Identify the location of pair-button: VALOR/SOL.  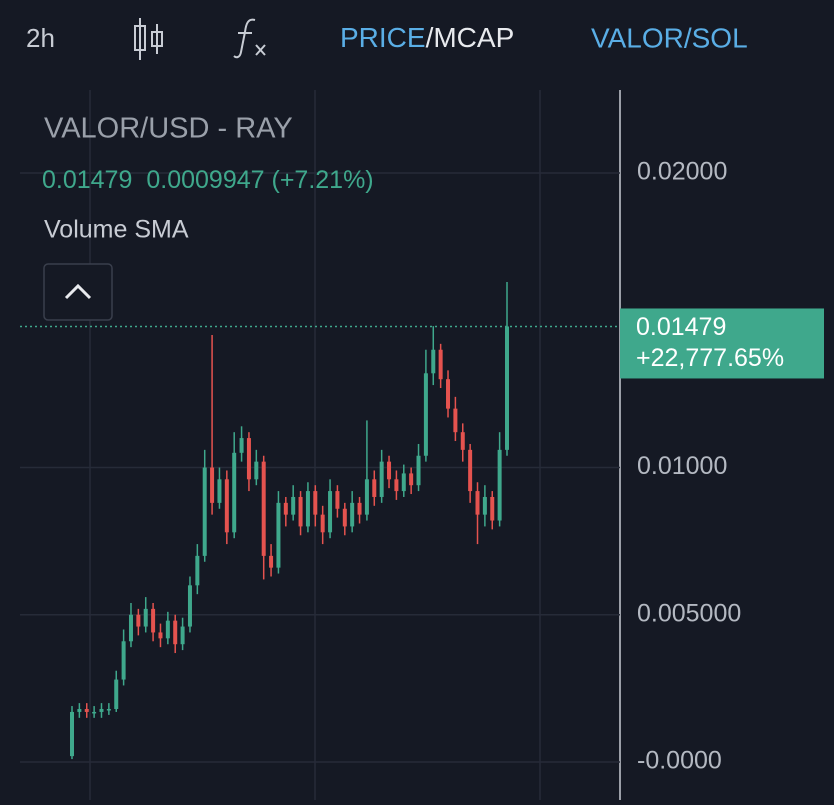
(669, 37).